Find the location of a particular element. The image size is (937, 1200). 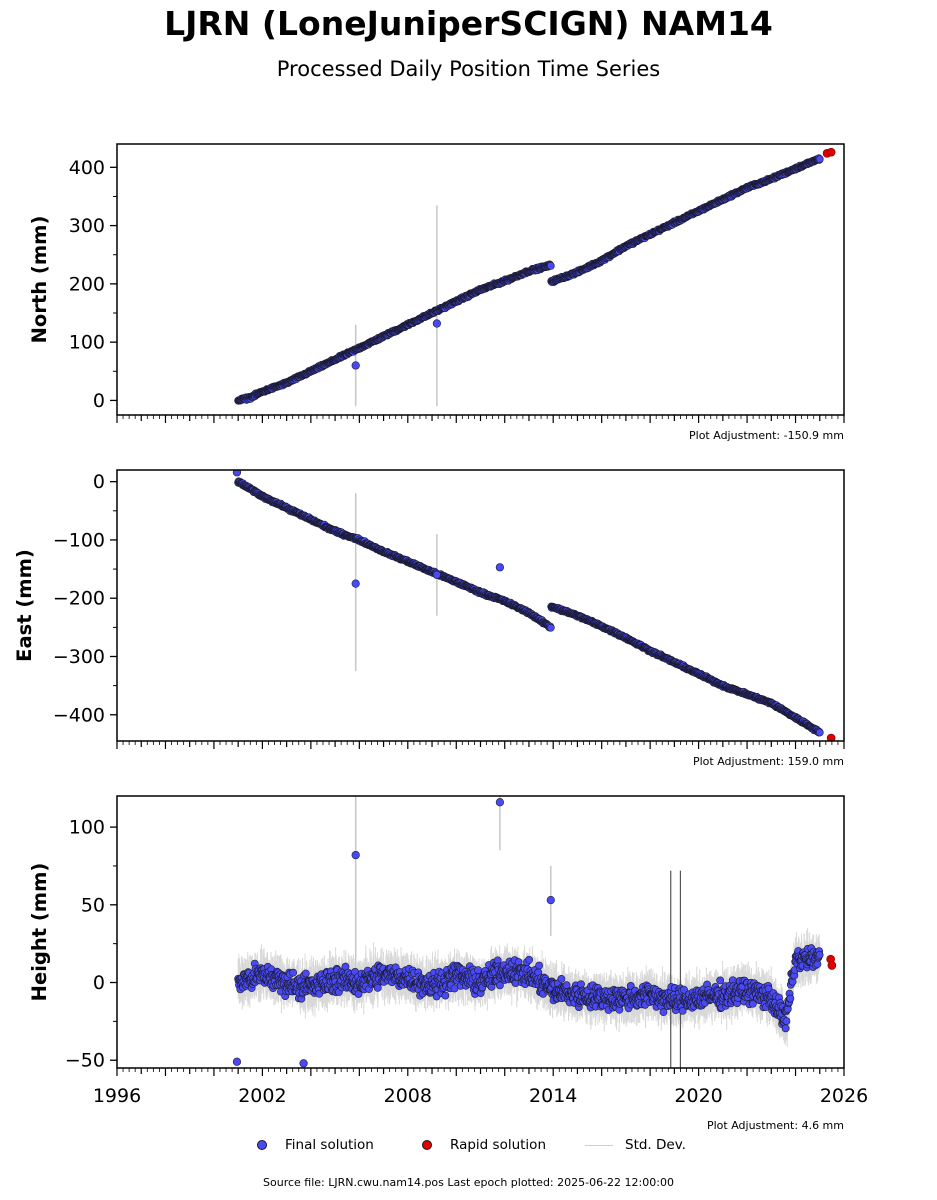

y-tick-label: −400 is located at coordinates (79, 715).